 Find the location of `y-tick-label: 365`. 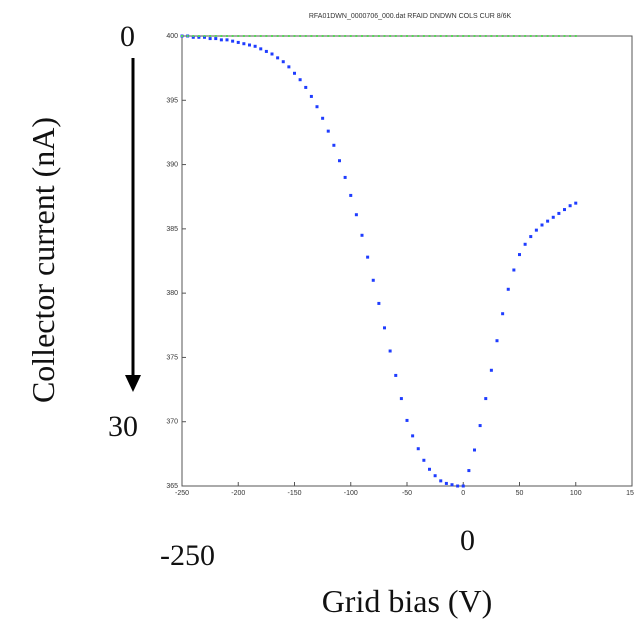

y-tick-label: 365 is located at coordinates (172, 486).